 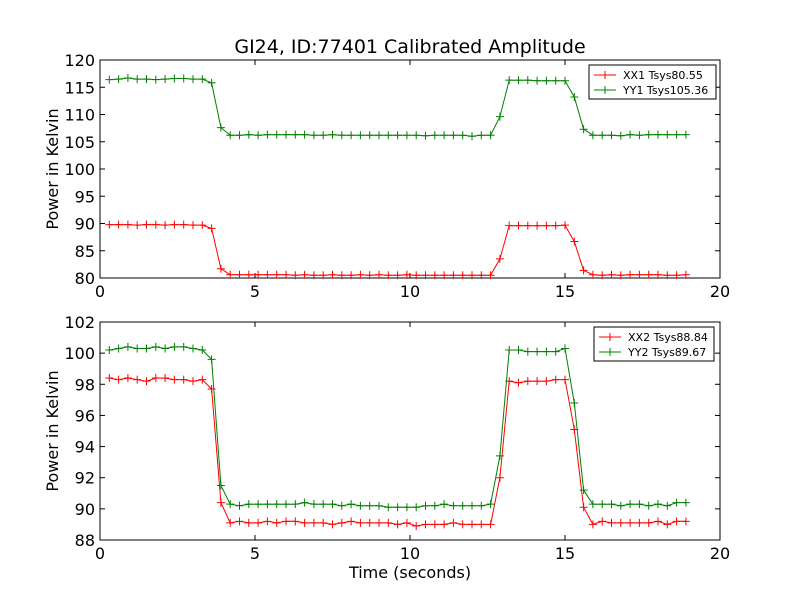 What do you see at coordinates (85, 540) in the screenshot?
I see `y-tick-label: 88` at bounding box center [85, 540].